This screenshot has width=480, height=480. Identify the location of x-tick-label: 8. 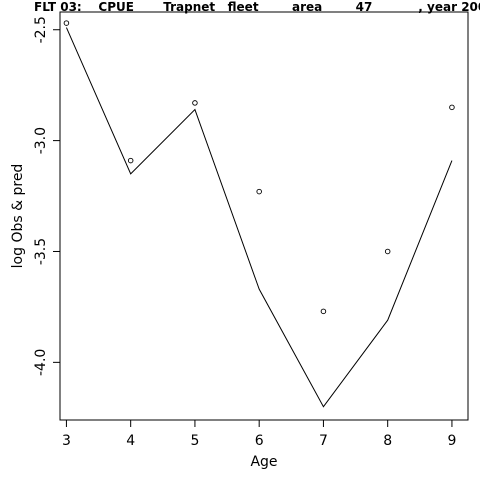
(387, 441).